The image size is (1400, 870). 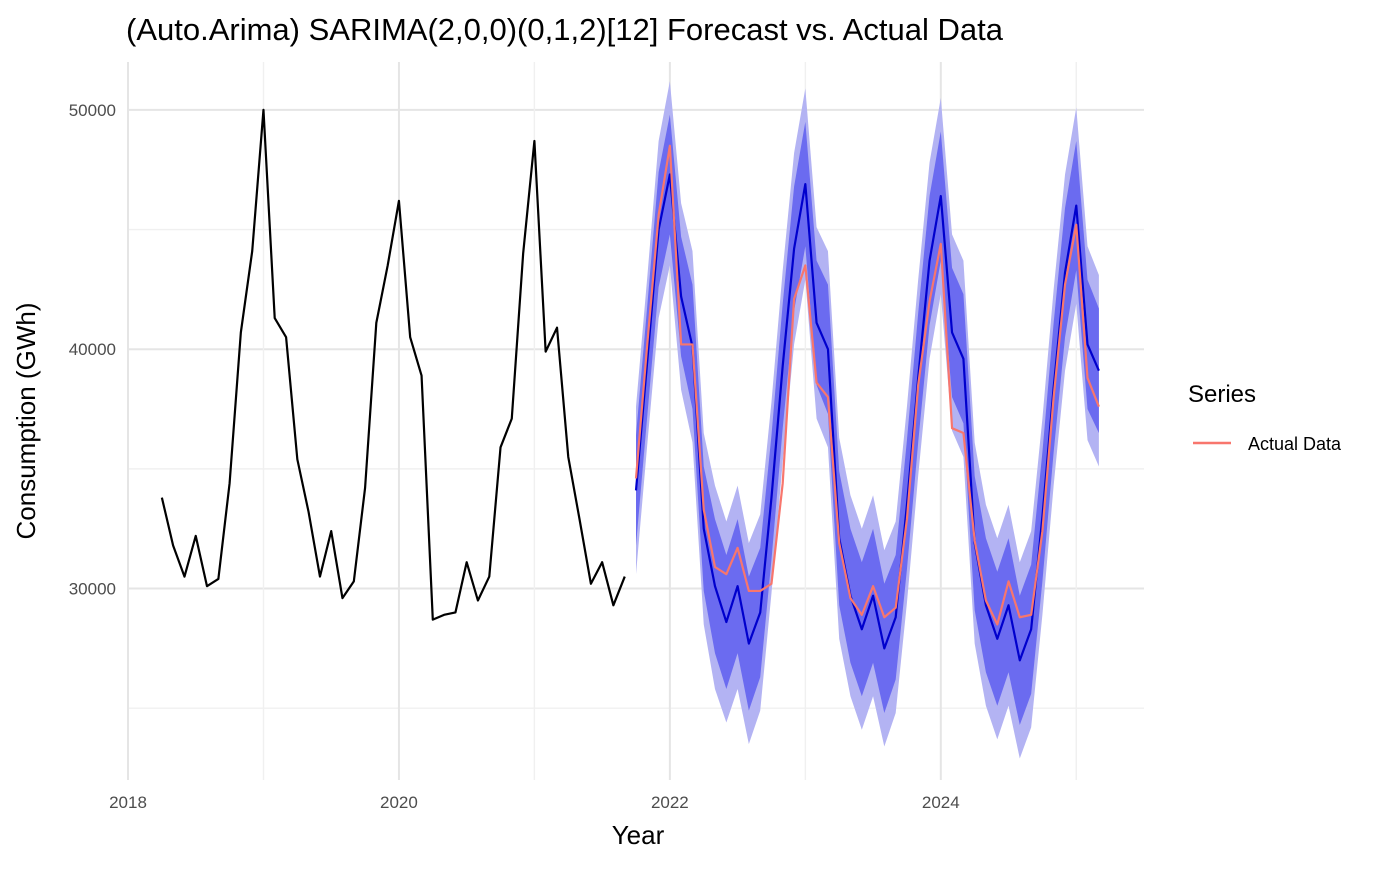 What do you see at coordinates (399, 802) in the screenshot?
I see `x-tick-label: 2020` at bounding box center [399, 802].